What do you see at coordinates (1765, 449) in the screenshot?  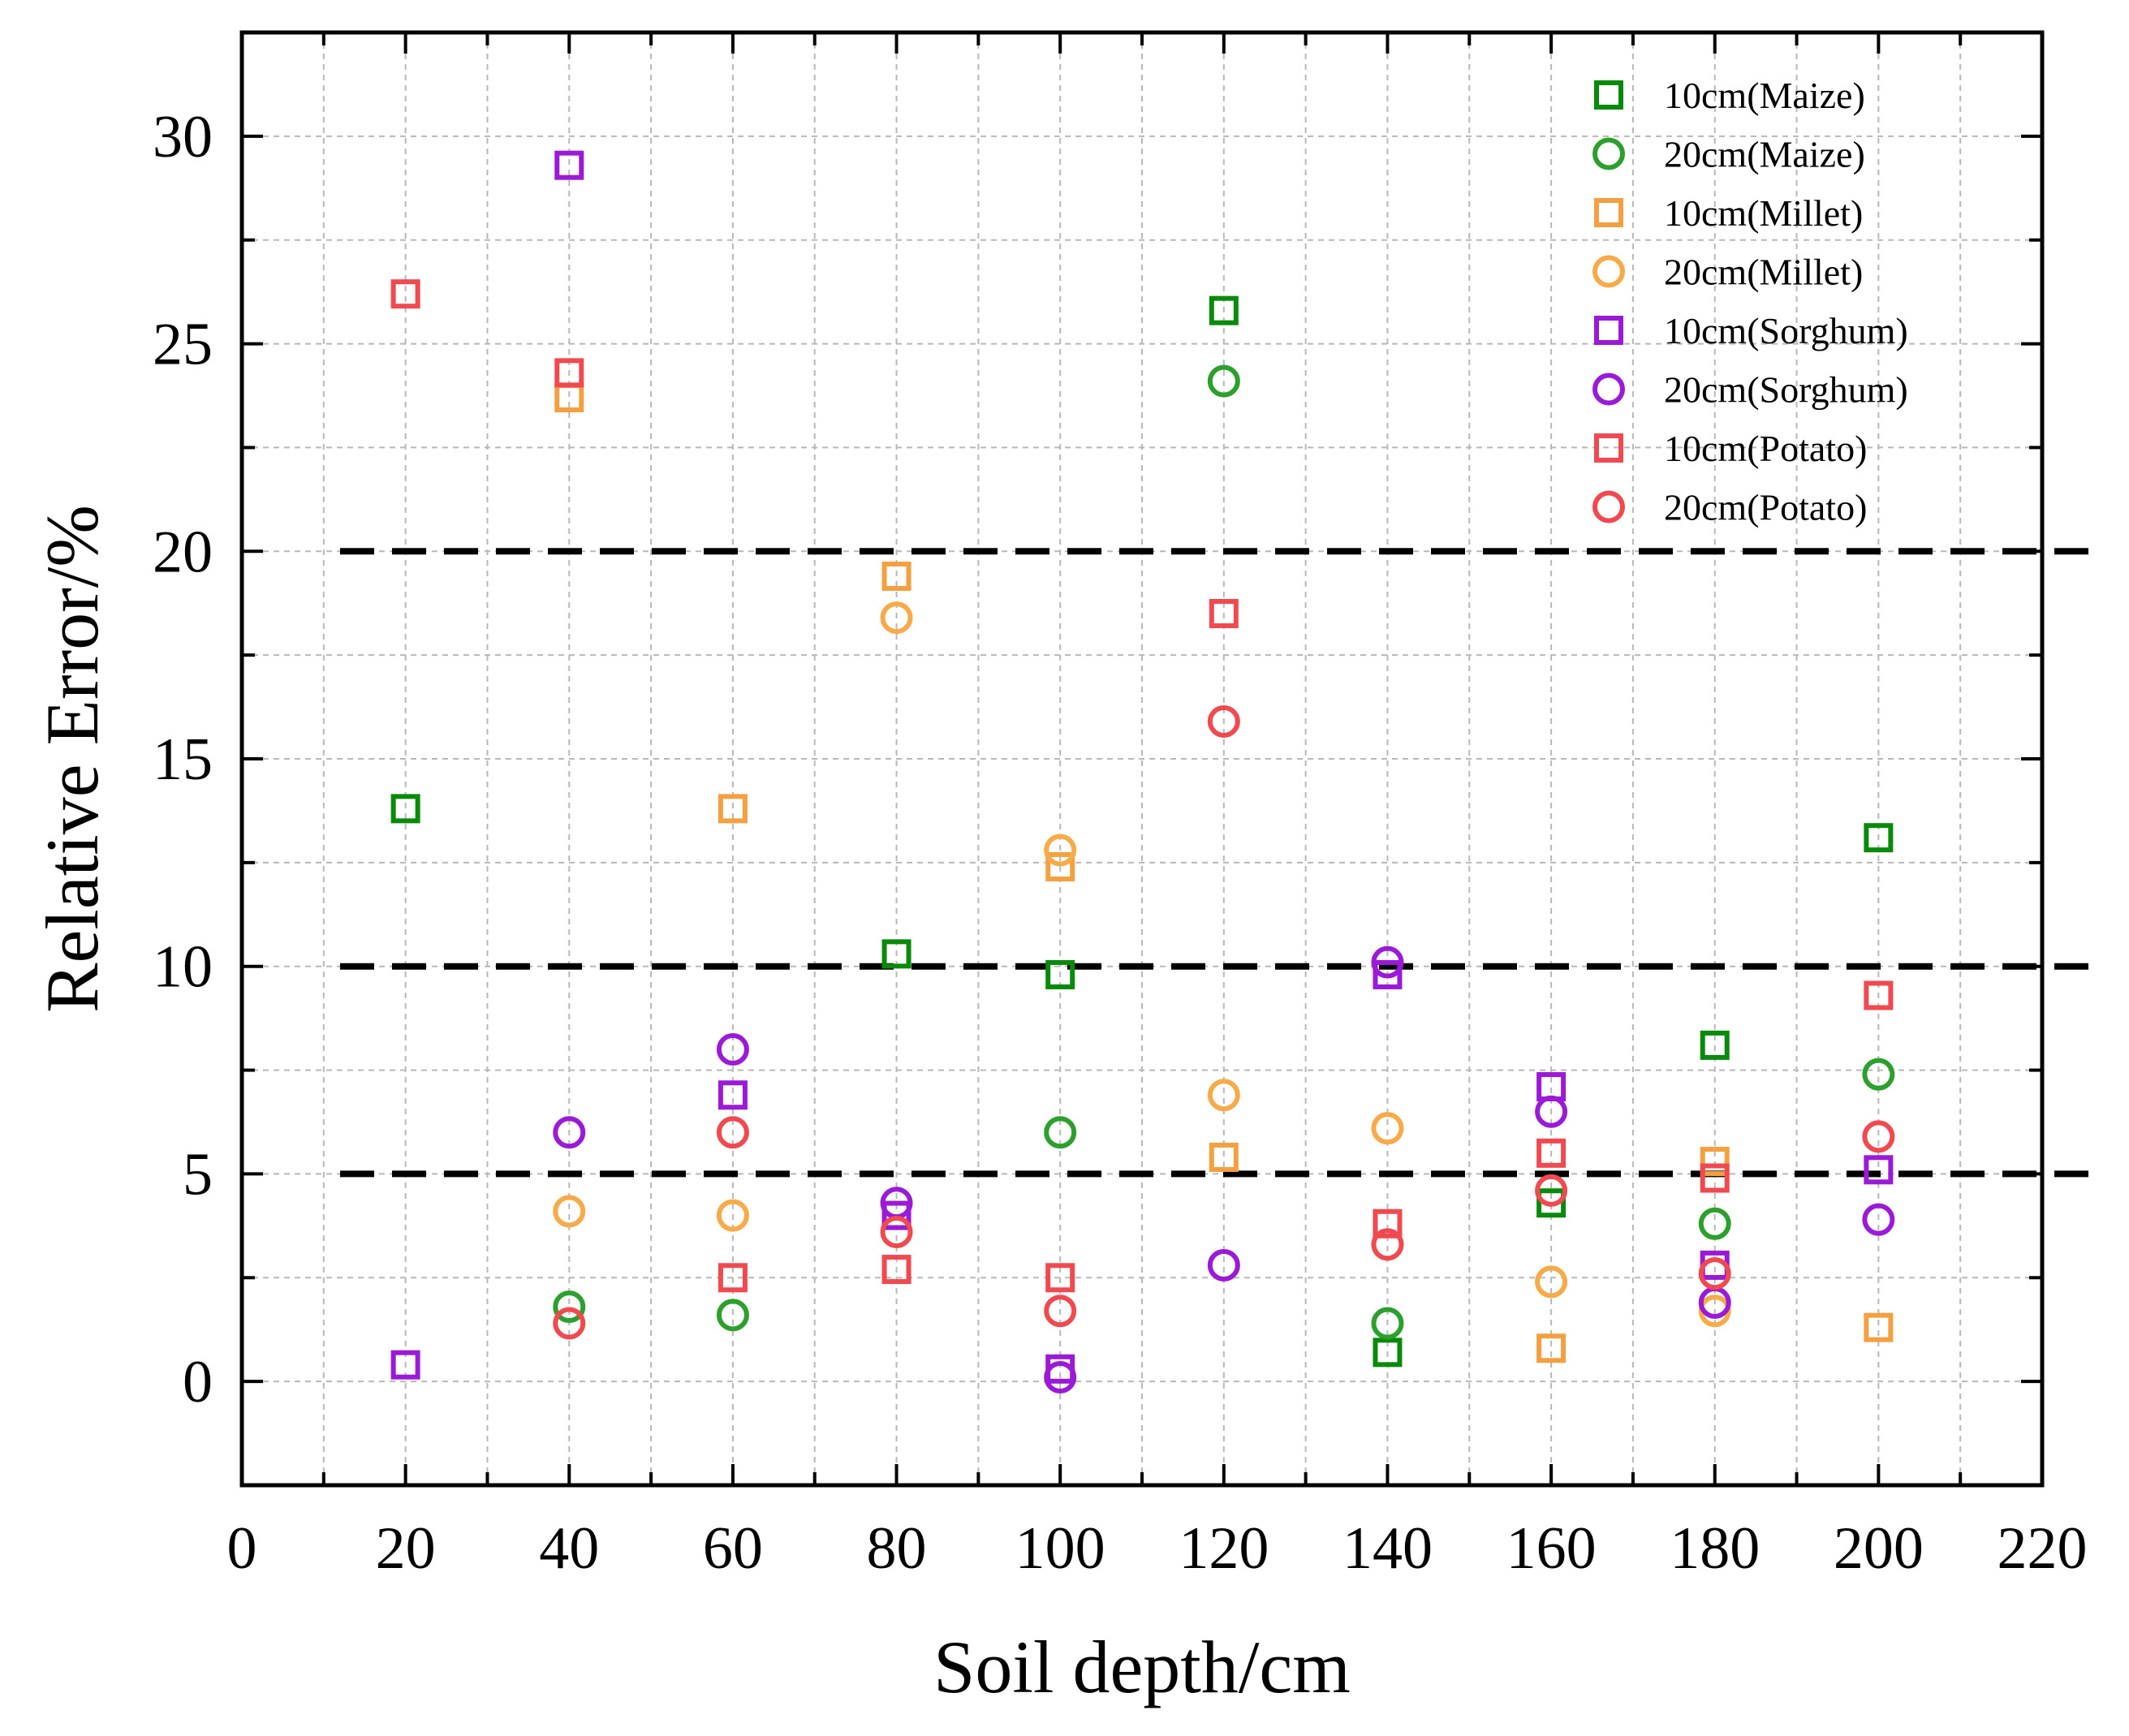 I see `legend-label: 10cm(Potato)` at bounding box center [1765, 449].